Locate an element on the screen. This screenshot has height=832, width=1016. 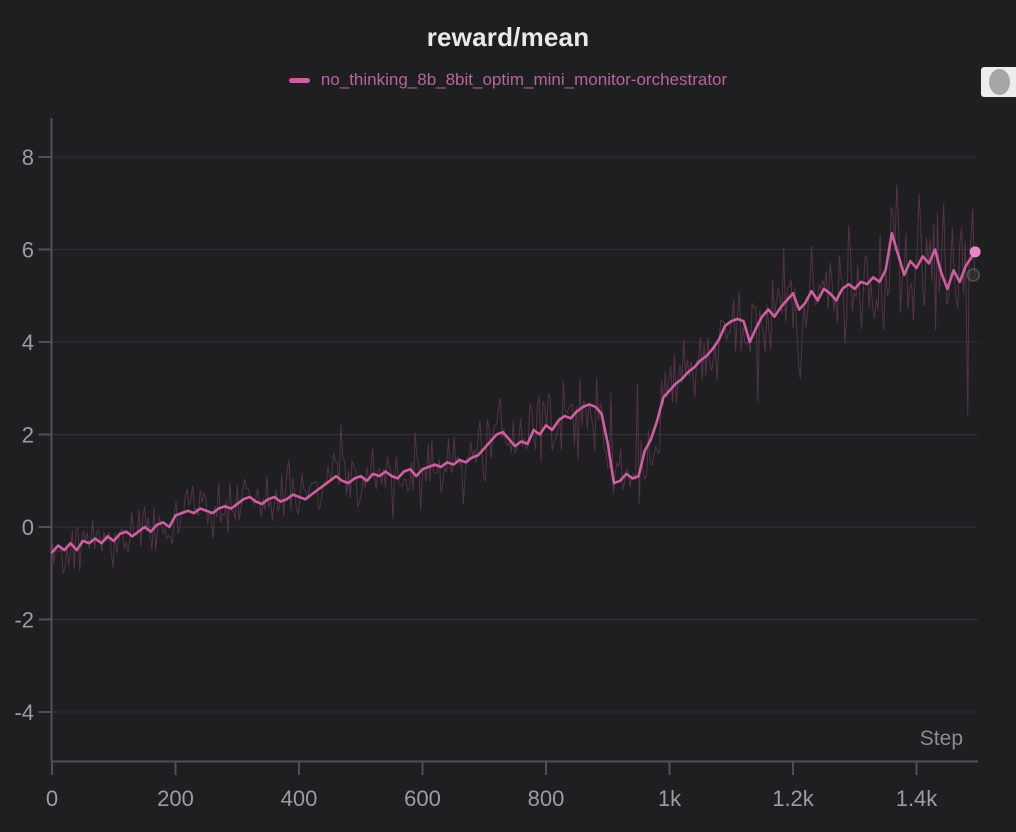
y-tick-label: 4 is located at coordinates (28, 342).